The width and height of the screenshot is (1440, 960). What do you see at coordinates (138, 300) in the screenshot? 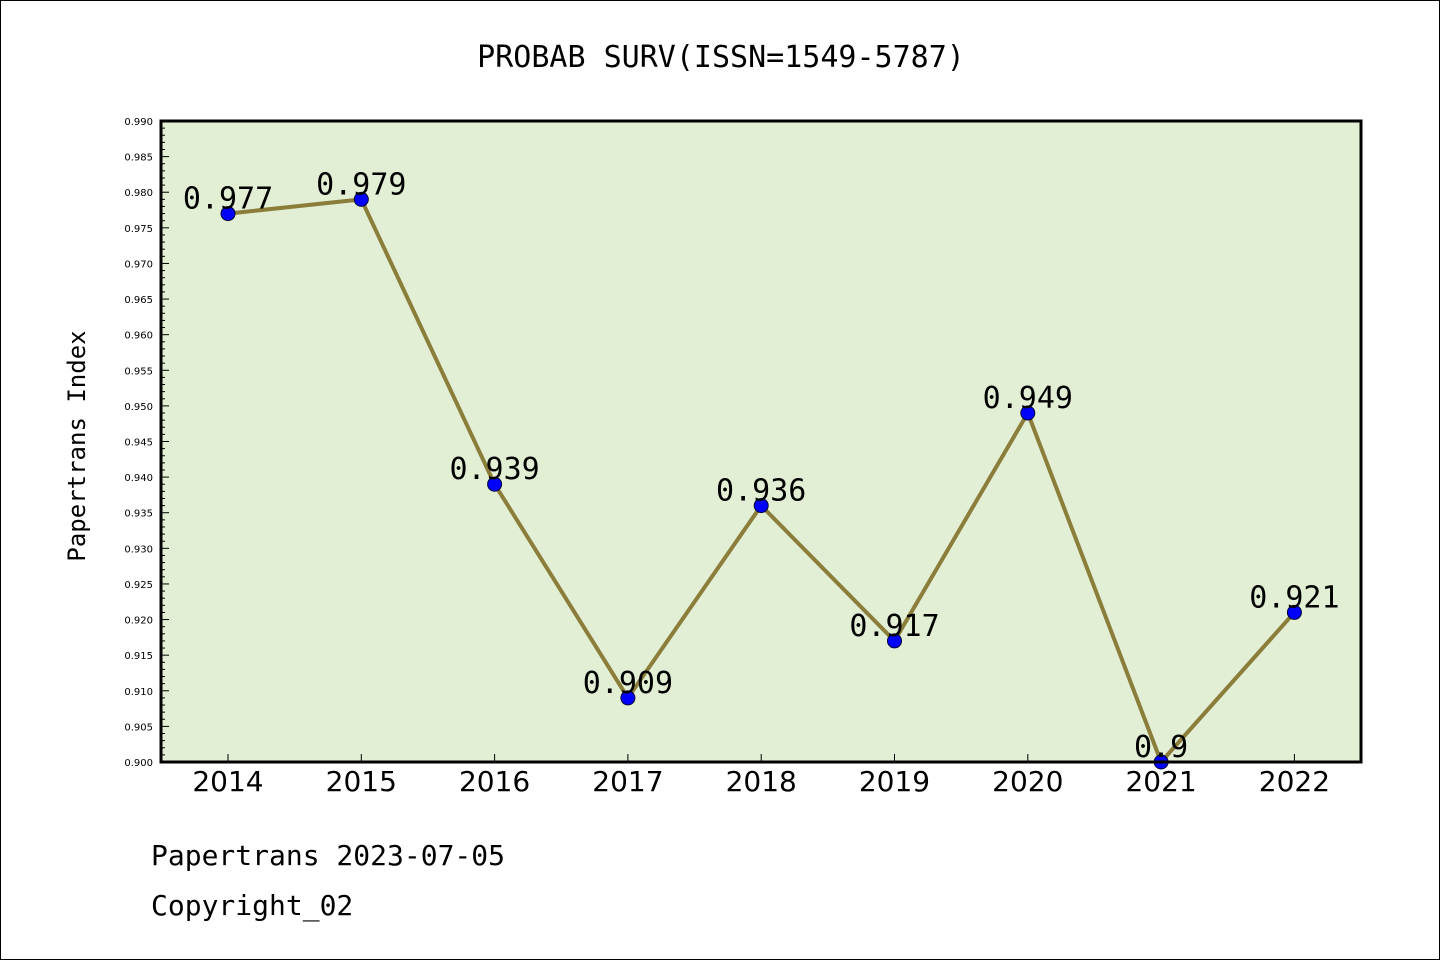
I see `y-tick-label: 0.965` at bounding box center [138, 300].